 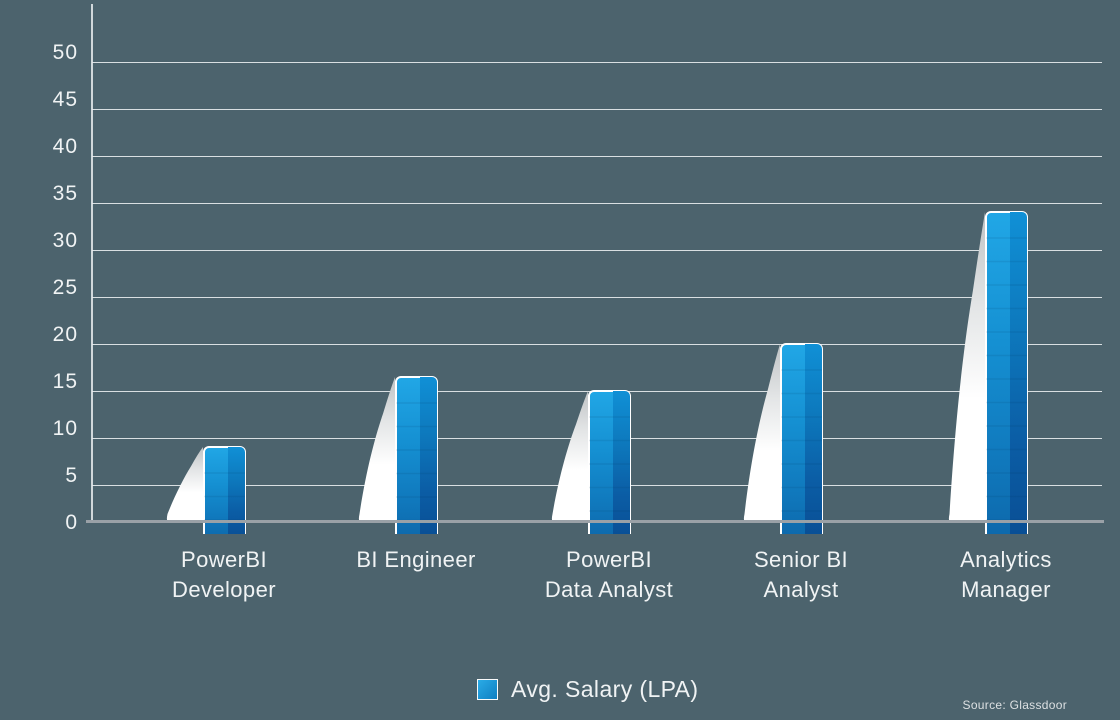 What do you see at coordinates (65, 193) in the screenshot?
I see `y-tick-label-35: 35` at bounding box center [65, 193].